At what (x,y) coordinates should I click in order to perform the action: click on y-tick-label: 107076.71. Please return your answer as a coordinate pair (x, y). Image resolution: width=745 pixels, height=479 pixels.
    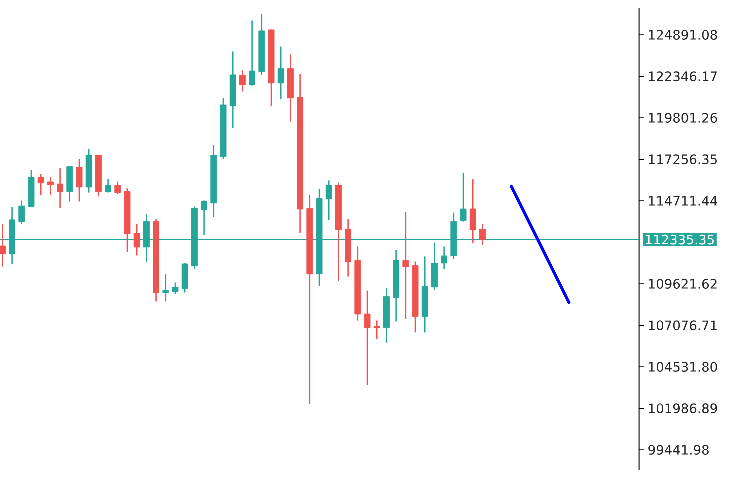
    Looking at the image, I should click on (683, 325).